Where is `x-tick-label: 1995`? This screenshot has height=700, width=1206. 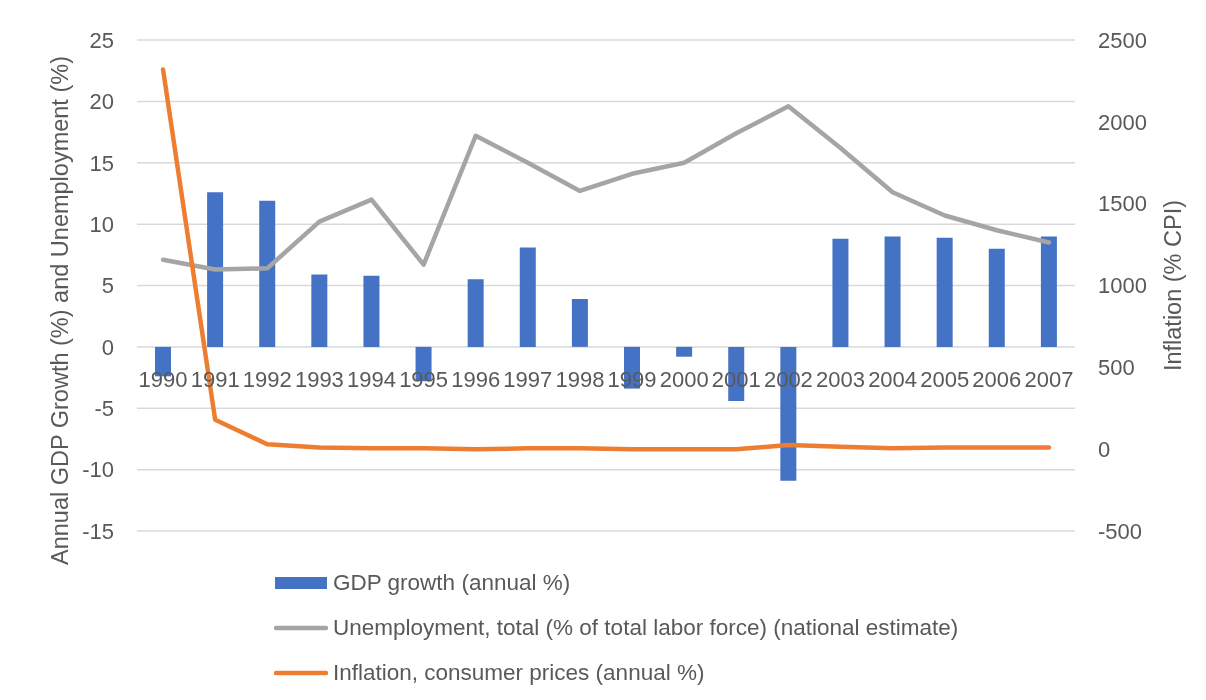 x-tick-label: 1995 is located at coordinates (424, 379).